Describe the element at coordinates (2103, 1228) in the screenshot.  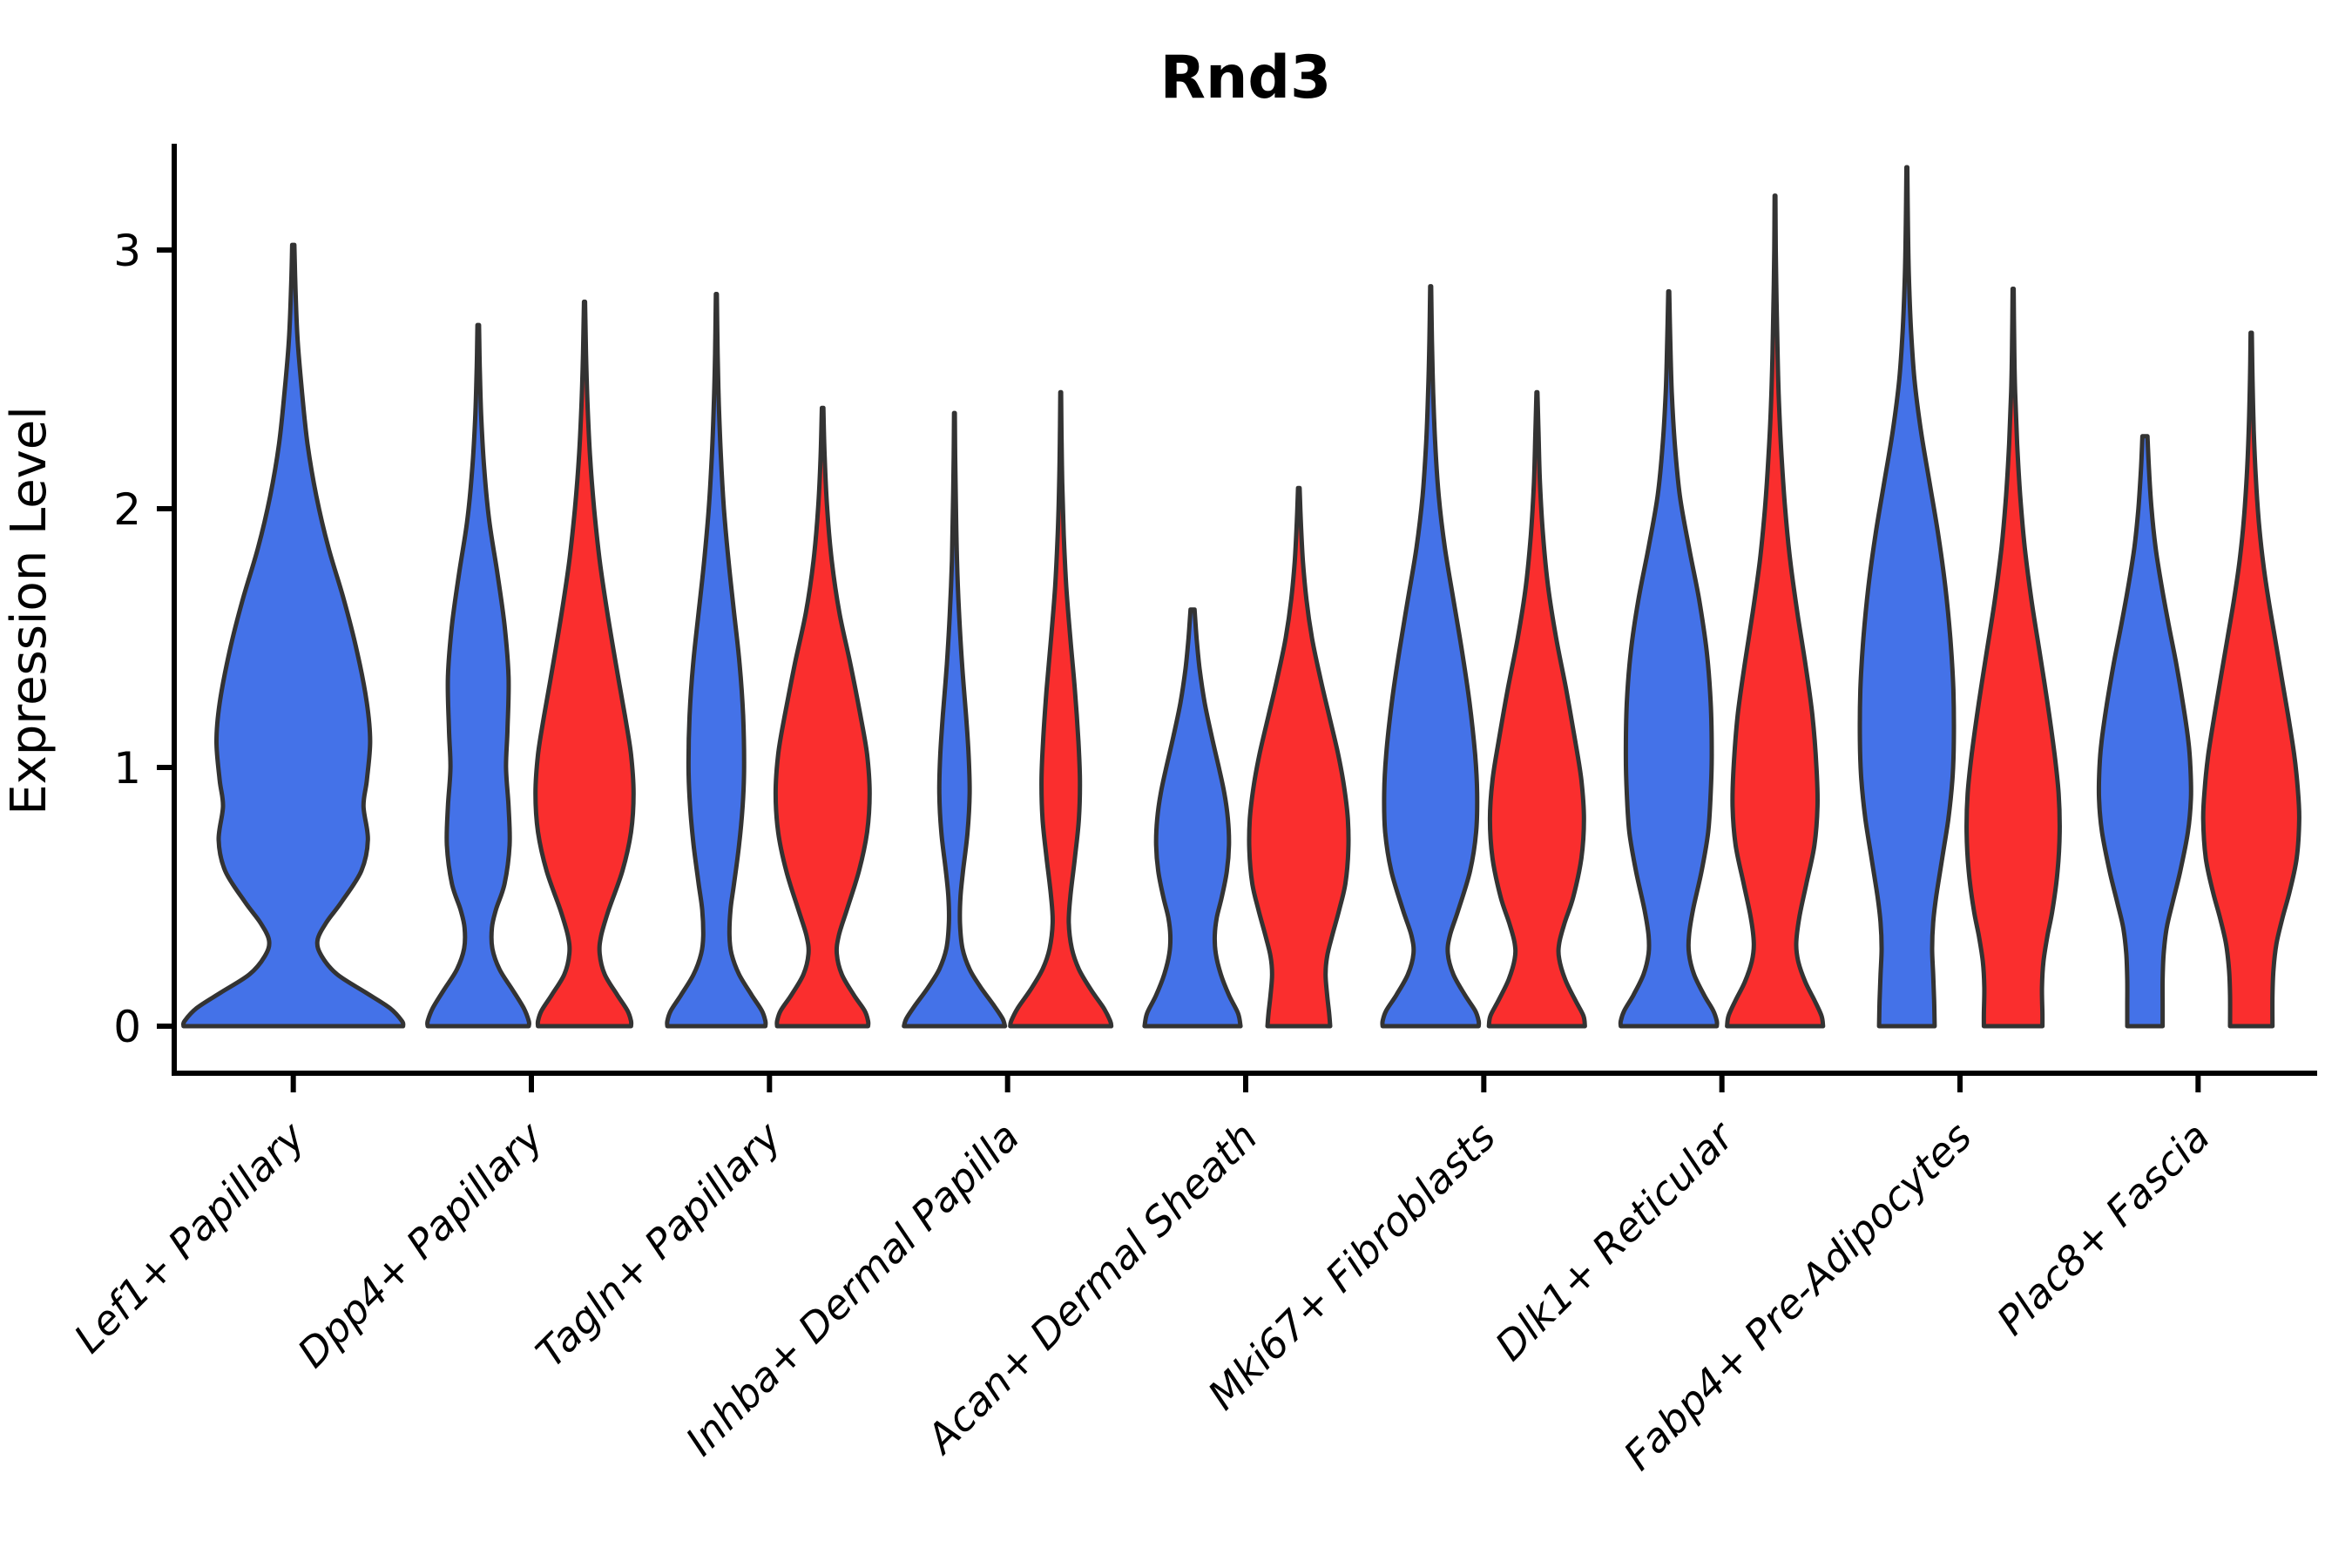
I see `x-tick-label-plac8-fascia: Plac8+ Fascia` at that location.